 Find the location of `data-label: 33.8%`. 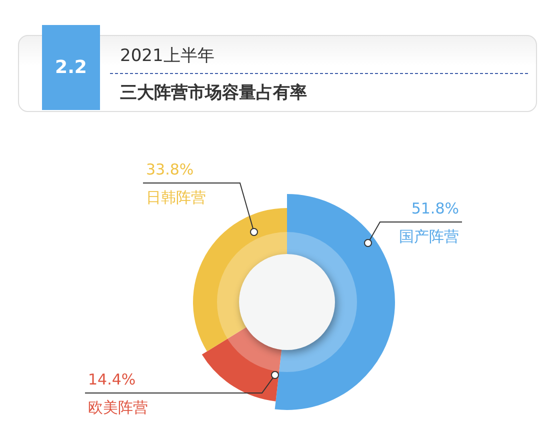

data-label: 33.8% is located at coordinates (170, 169).